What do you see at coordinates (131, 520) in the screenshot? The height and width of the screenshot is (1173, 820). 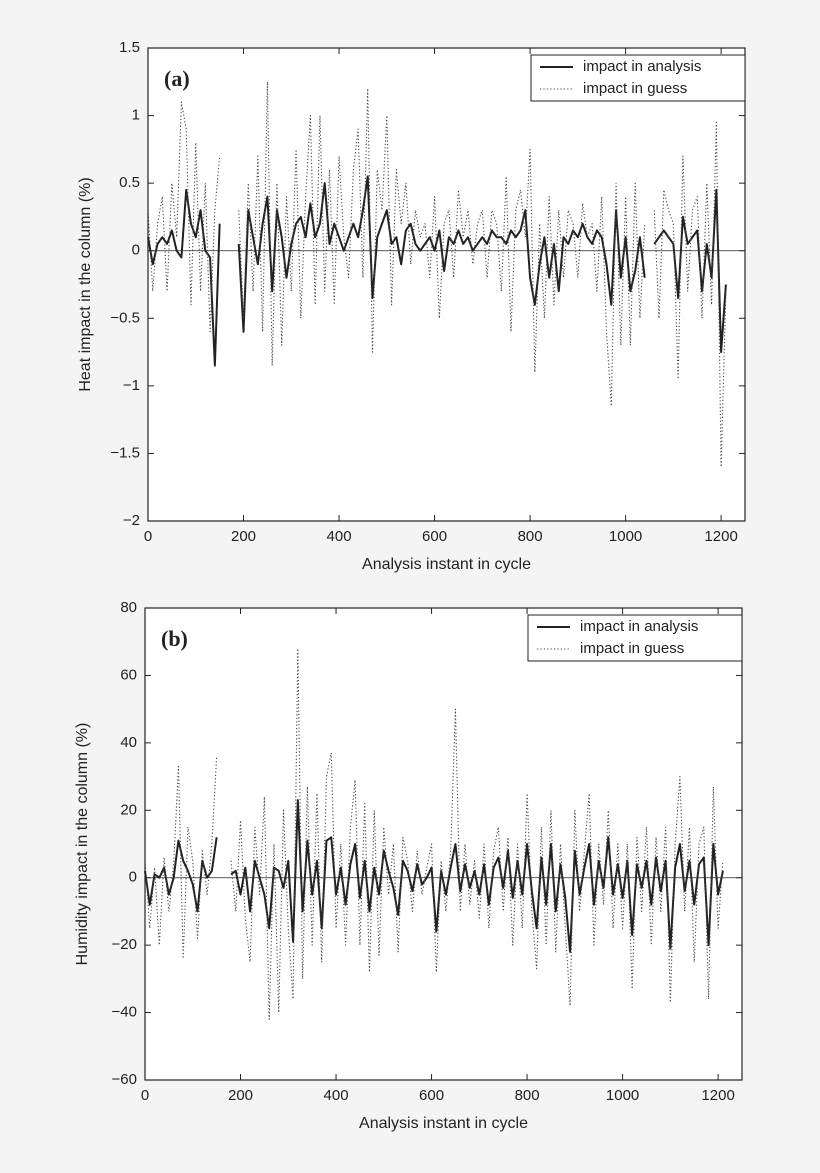 I see `y-tick-label: −2` at bounding box center [131, 520].